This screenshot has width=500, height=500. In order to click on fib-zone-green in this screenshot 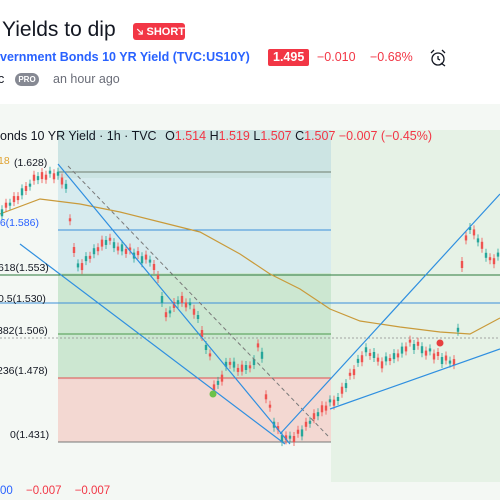, I will do `click(194, 325)`.